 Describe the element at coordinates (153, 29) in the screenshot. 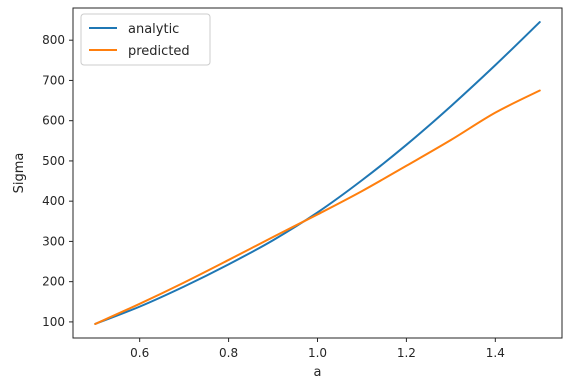

I see `legend-label-analytic: analytic` at that location.